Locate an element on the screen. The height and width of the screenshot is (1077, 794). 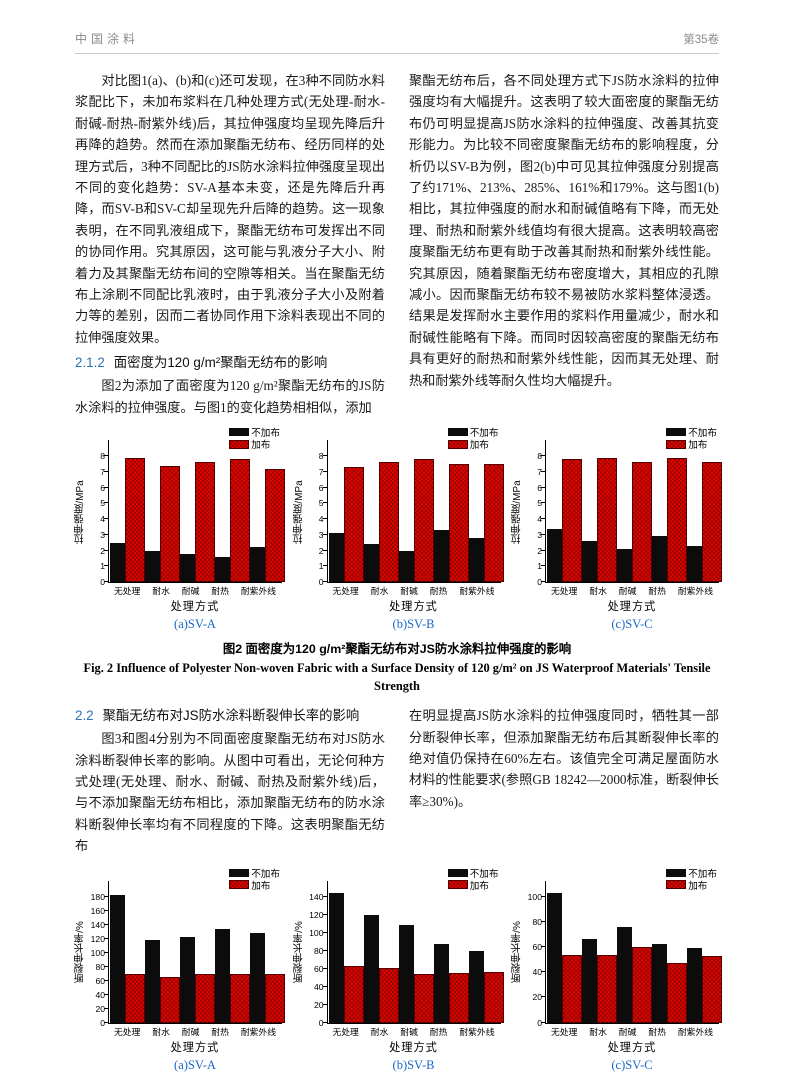
y-tick-label: 80 is located at coordinates (100, 966).